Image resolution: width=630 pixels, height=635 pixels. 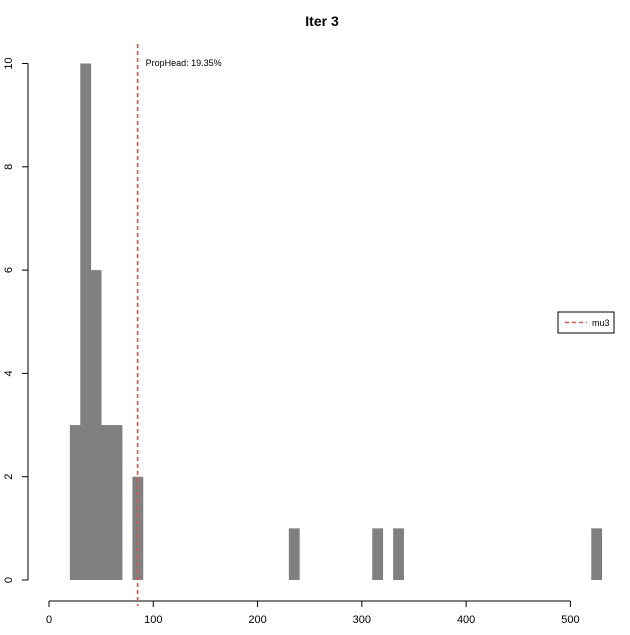 I want to click on x-tick-label-100: 100, so click(x=153, y=620).